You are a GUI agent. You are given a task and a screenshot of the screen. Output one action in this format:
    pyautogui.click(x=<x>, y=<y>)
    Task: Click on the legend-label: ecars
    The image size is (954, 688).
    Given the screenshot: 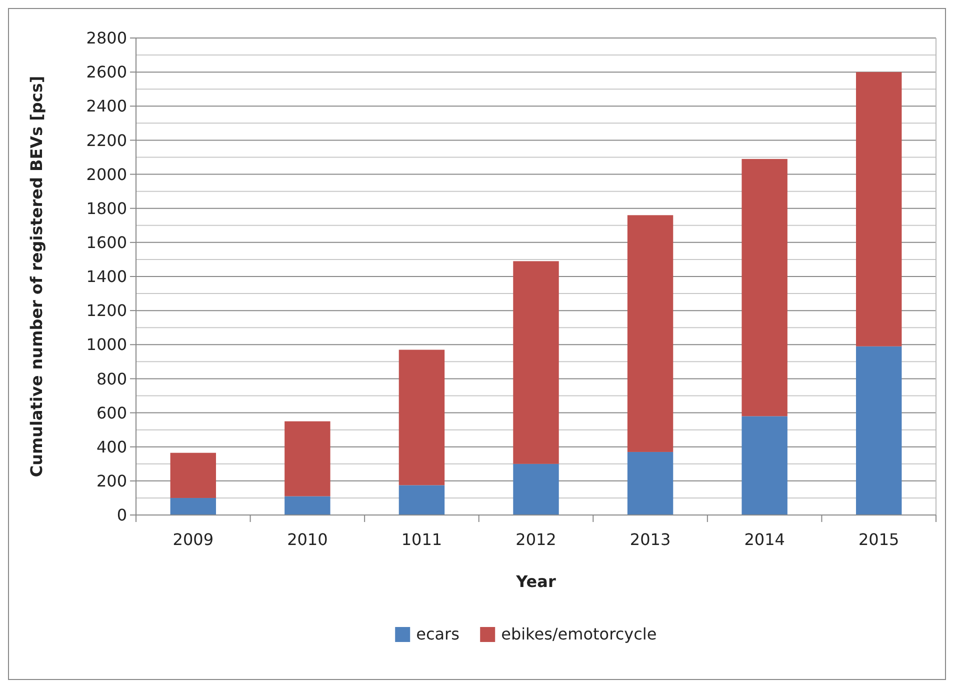 What is the action you would take?
    pyautogui.click(x=438, y=634)
    